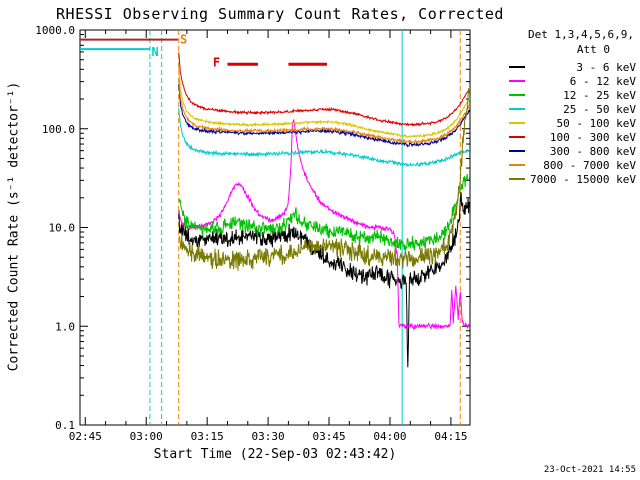 The width and height of the screenshot is (640, 480). Describe the element at coordinates (570, 67) in the screenshot. I see `legend-entry-0: 3 - 6 keV` at that location.